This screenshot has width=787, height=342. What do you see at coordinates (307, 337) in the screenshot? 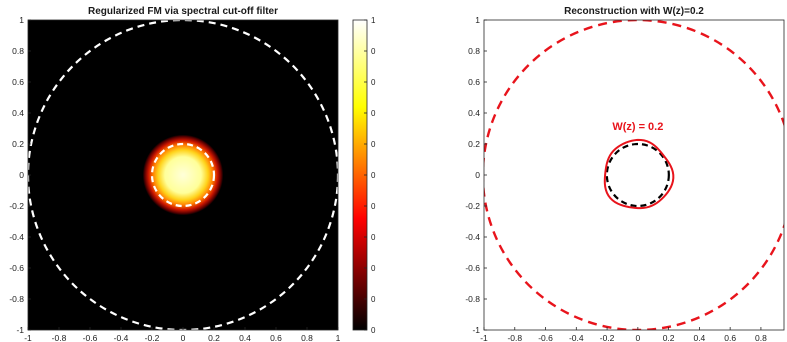
I see `left-x-tick-label: 0.8` at bounding box center [307, 337].